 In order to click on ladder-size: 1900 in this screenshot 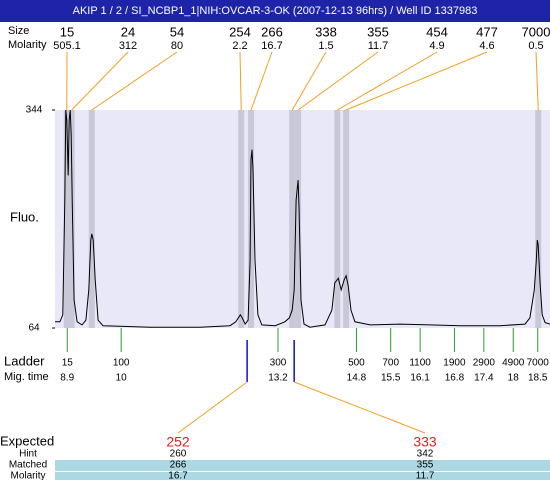, I will do `click(454, 363)`.